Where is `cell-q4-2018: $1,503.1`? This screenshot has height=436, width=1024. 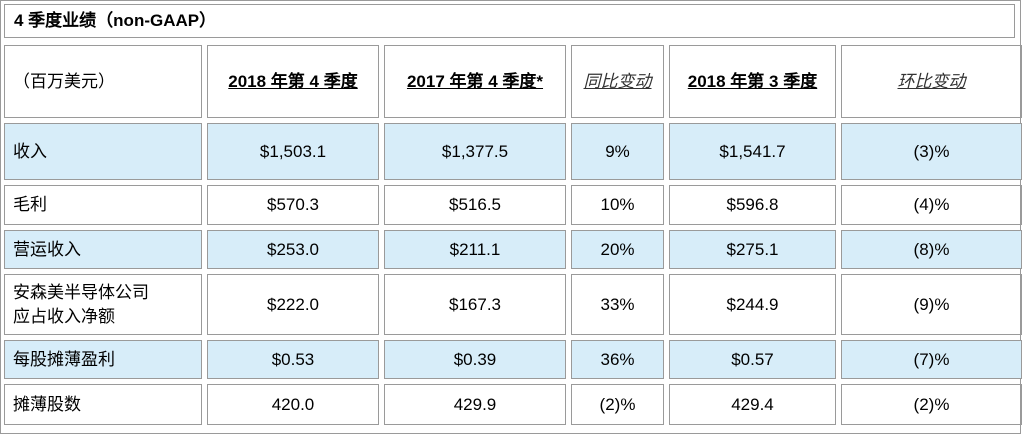
cell-q4-2018: $1,503.1 is located at coordinates (293, 151).